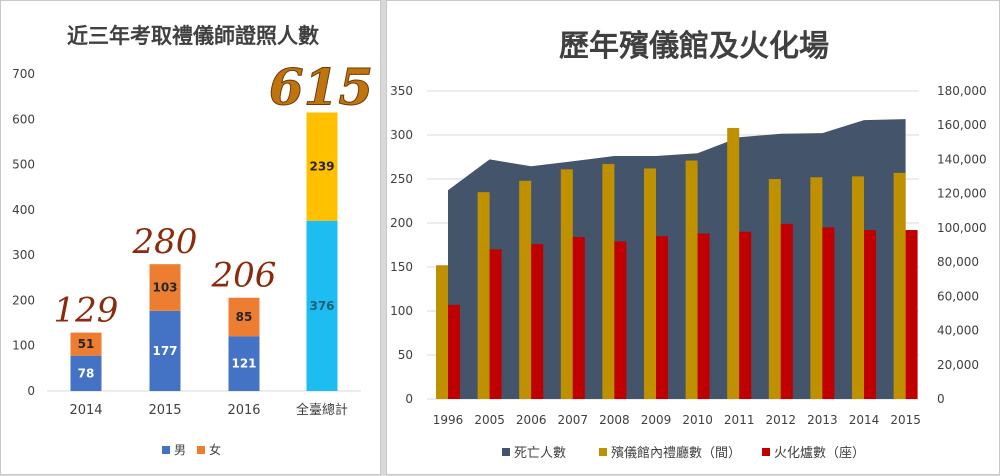  Describe the element at coordinates (958, 262) in the screenshot. I see `y-right-tick-label: 80,000` at that location.